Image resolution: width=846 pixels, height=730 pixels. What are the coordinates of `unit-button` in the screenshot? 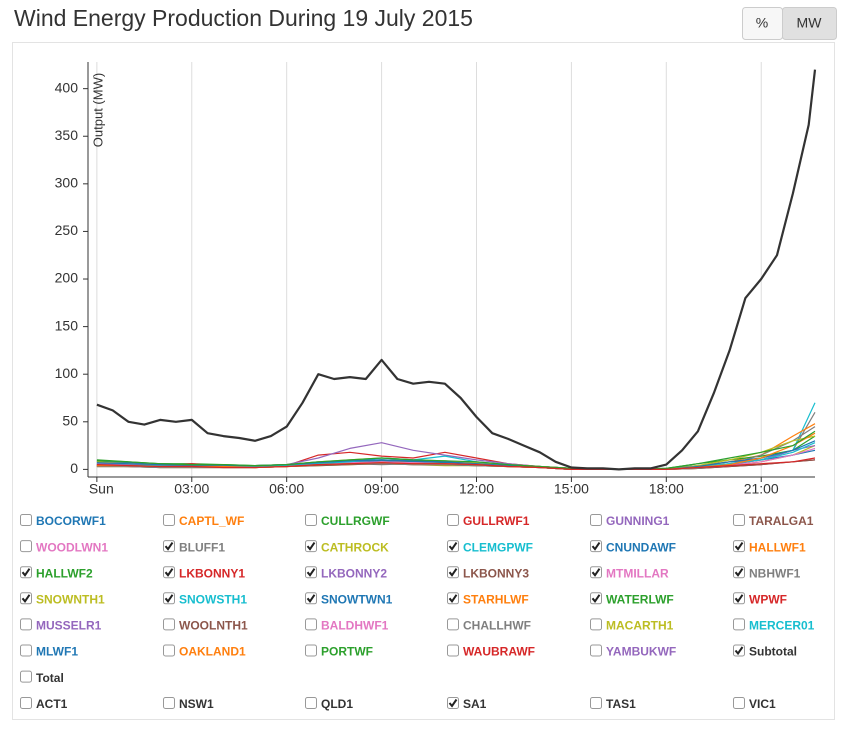 It's located at (809, 23).